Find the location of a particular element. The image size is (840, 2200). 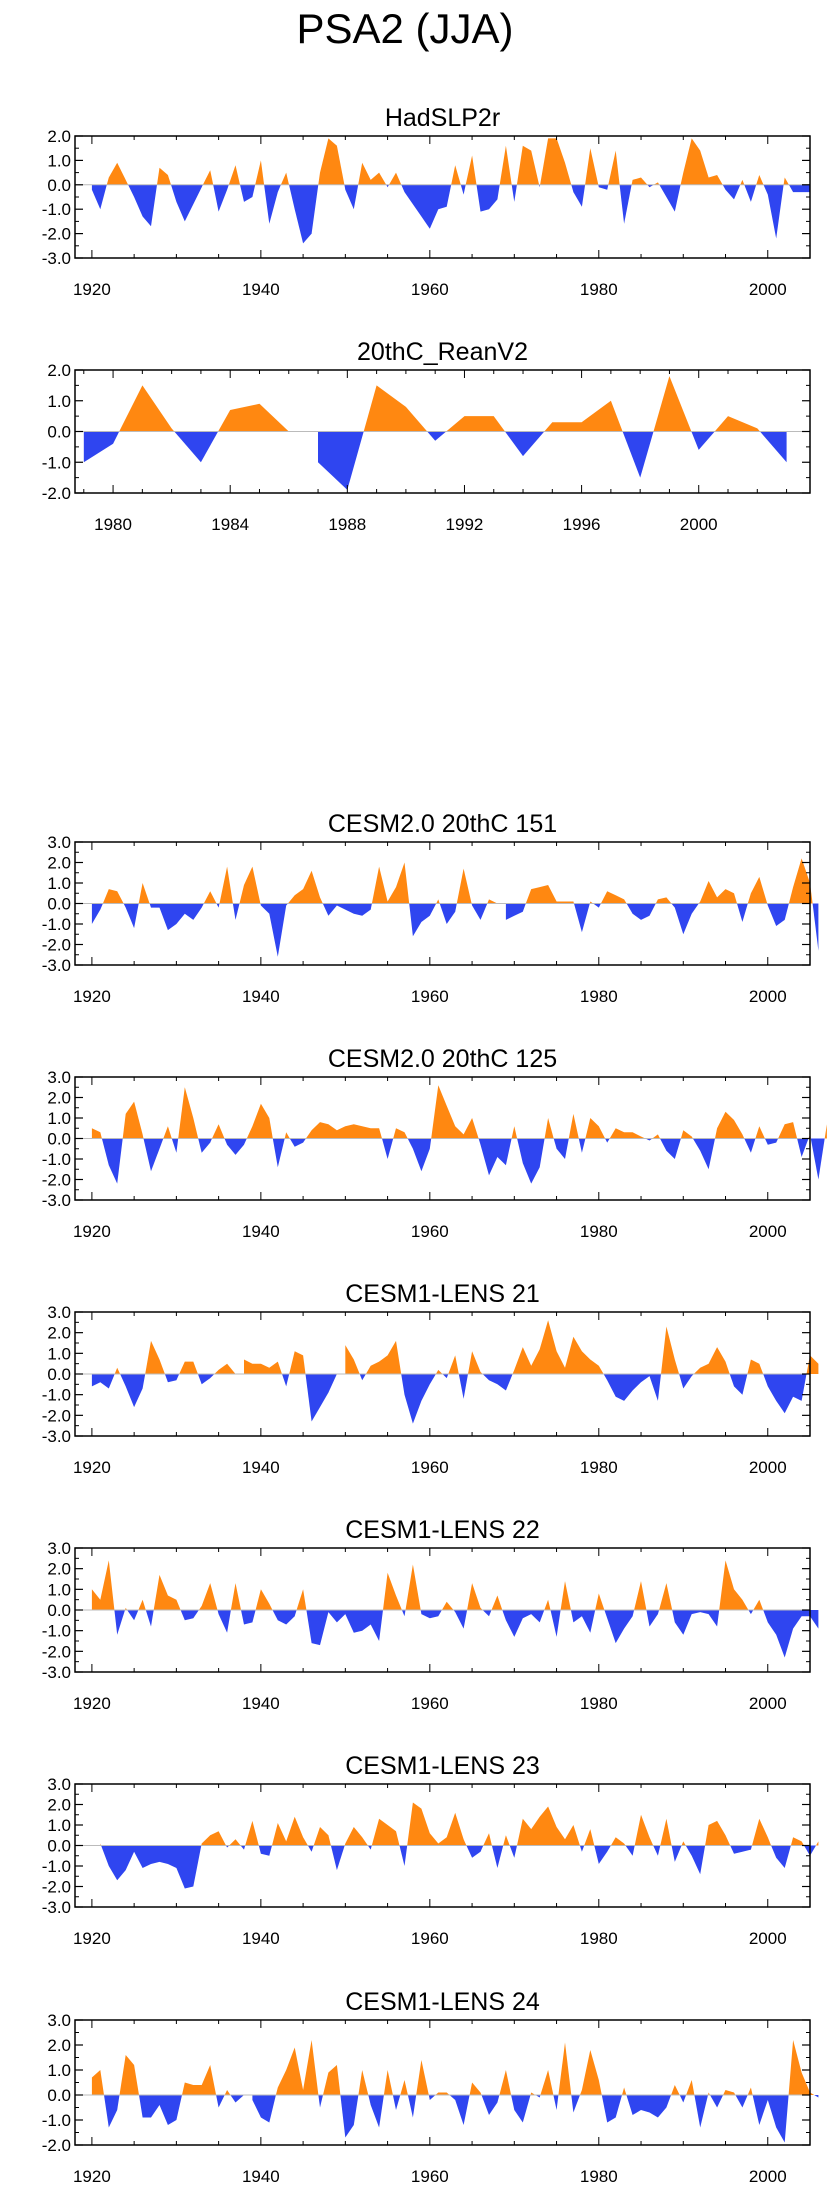

x-tick-label: 1960 is located at coordinates (430, 1703).